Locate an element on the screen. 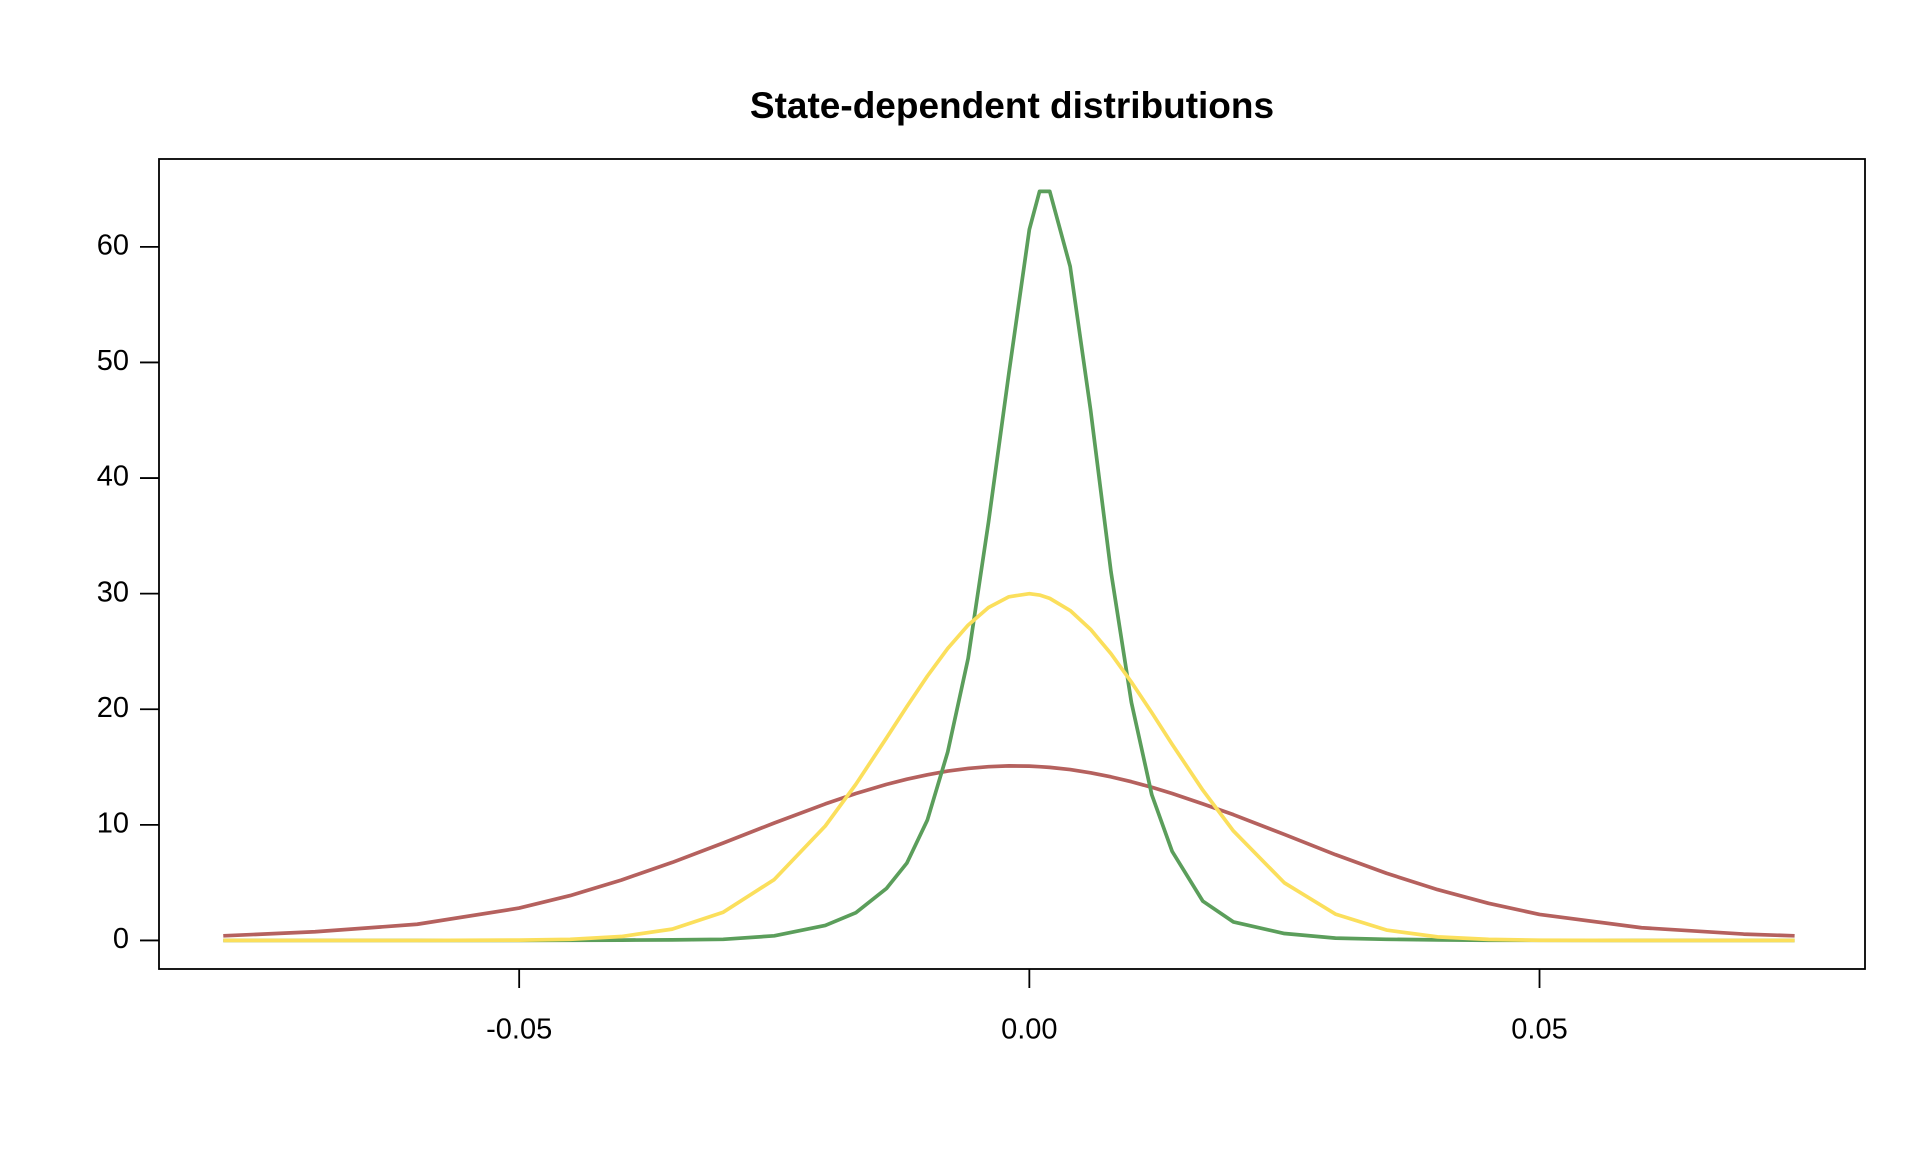 This screenshot has width=1920, height=1152. series-line is located at coordinates (1009, 851).